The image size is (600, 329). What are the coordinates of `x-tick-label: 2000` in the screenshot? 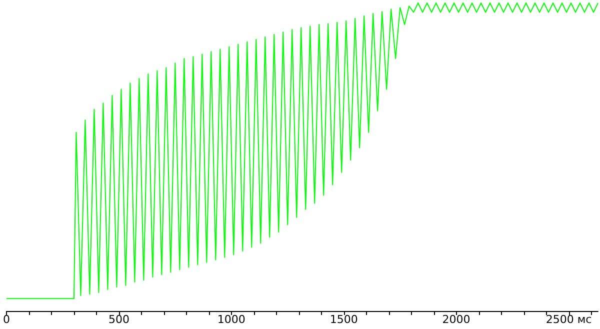 It's located at (456, 319).